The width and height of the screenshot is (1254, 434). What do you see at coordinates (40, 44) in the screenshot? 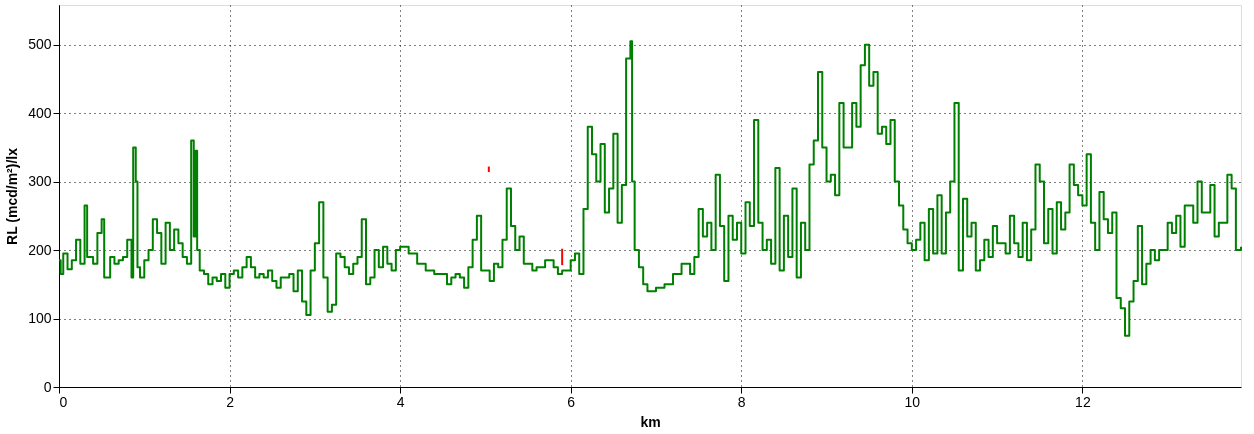
I see `y-tick-label: 500` at bounding box center [40, 44].